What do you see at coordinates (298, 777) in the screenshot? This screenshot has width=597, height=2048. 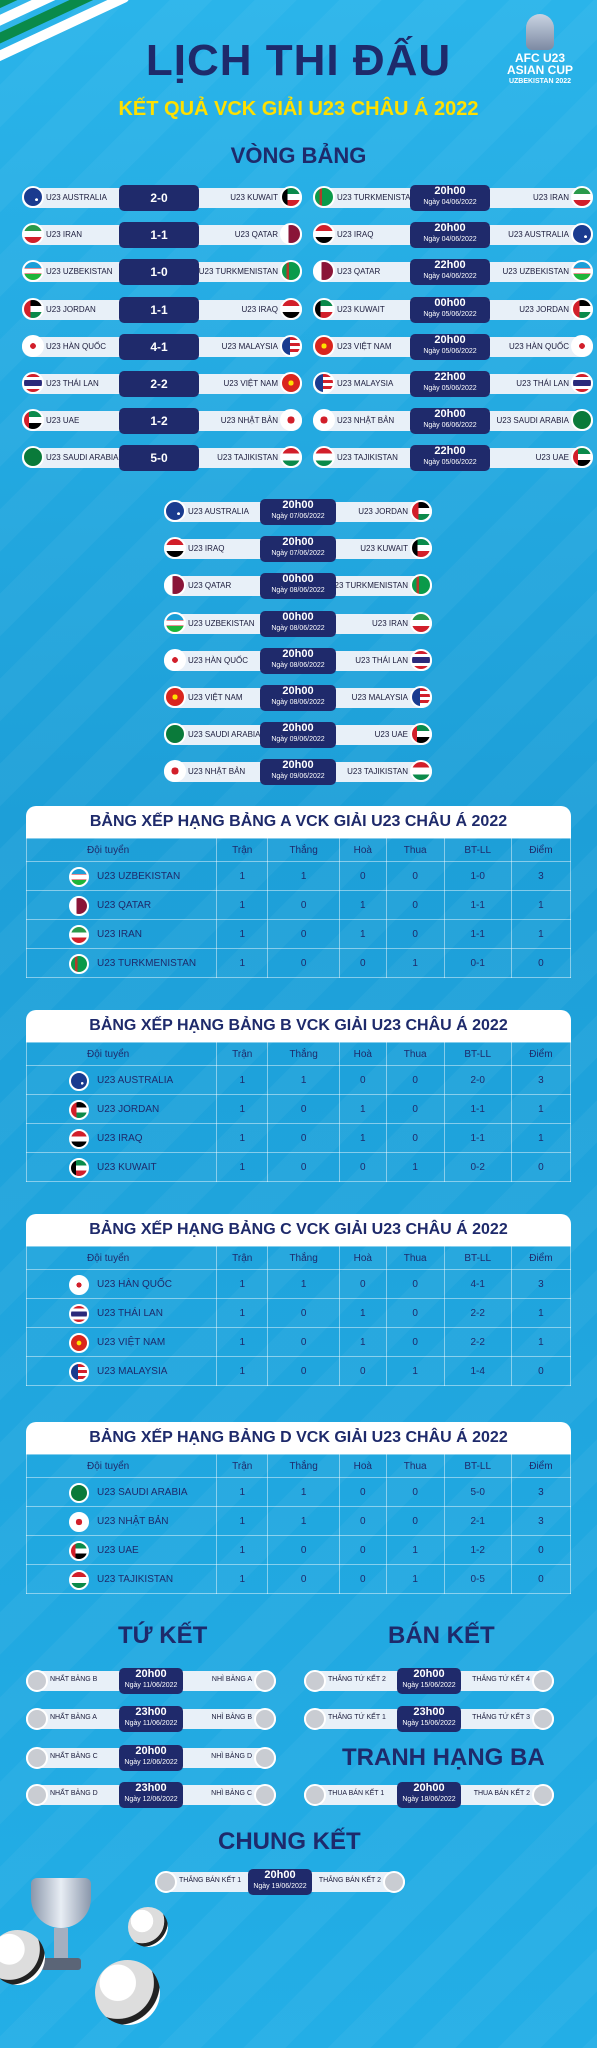 I see `match-date: Ngày 09/06/2022` at bounding box center [298, 777].